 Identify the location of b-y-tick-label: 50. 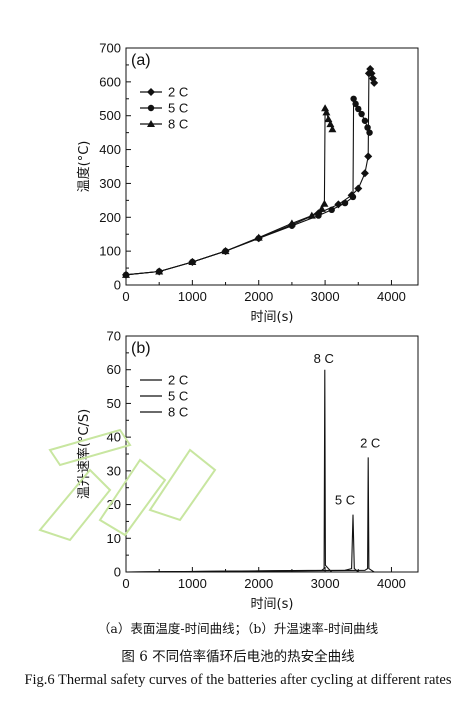
(114, 403).